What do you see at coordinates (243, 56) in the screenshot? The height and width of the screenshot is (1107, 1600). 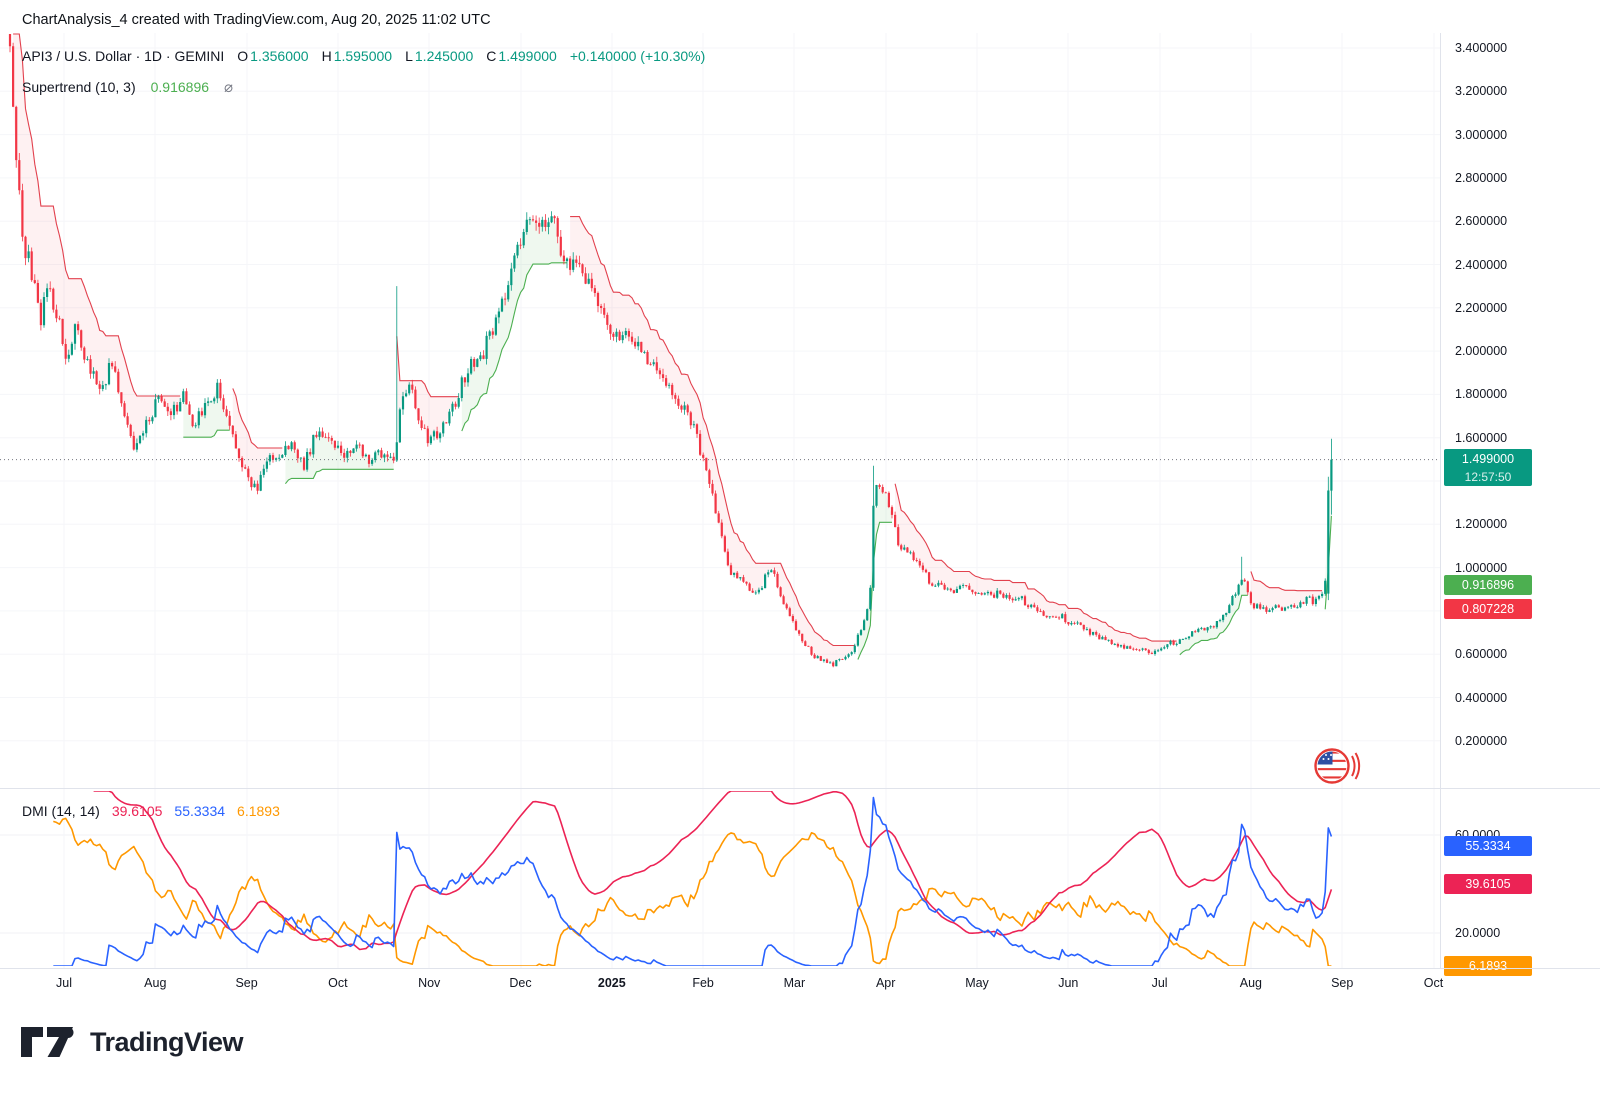 I see `open-label: O` at bounding box center [243, 56].